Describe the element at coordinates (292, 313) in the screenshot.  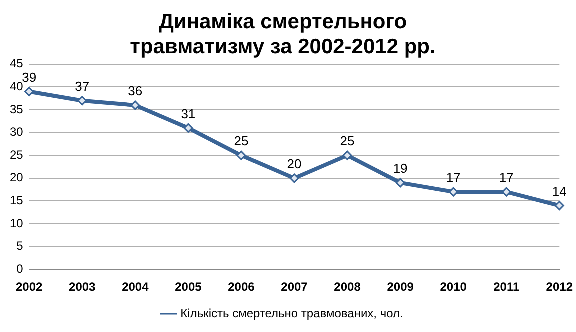
I see `legend-label: Кількість смертельно травмованих, чол.` at that location.